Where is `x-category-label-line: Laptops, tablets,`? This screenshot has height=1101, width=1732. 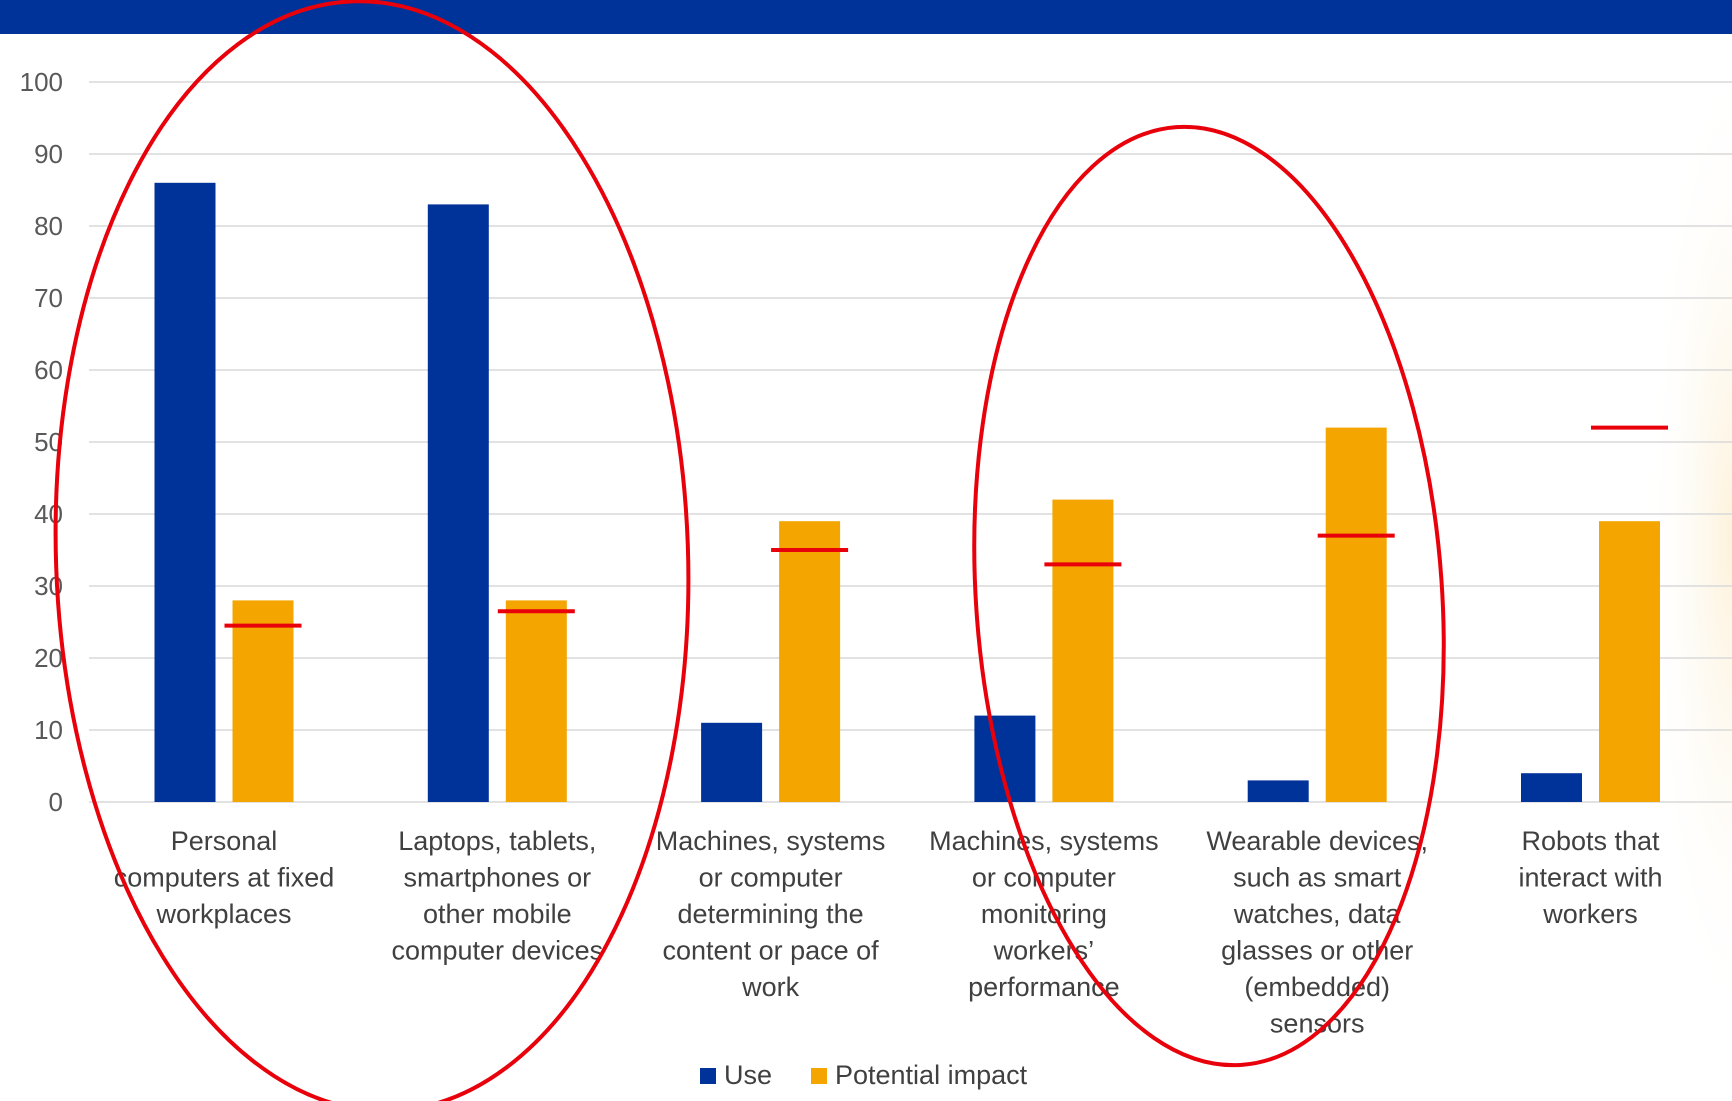
x-category-label-line: Laptops, tablets, is located at coordinates (497, 841).